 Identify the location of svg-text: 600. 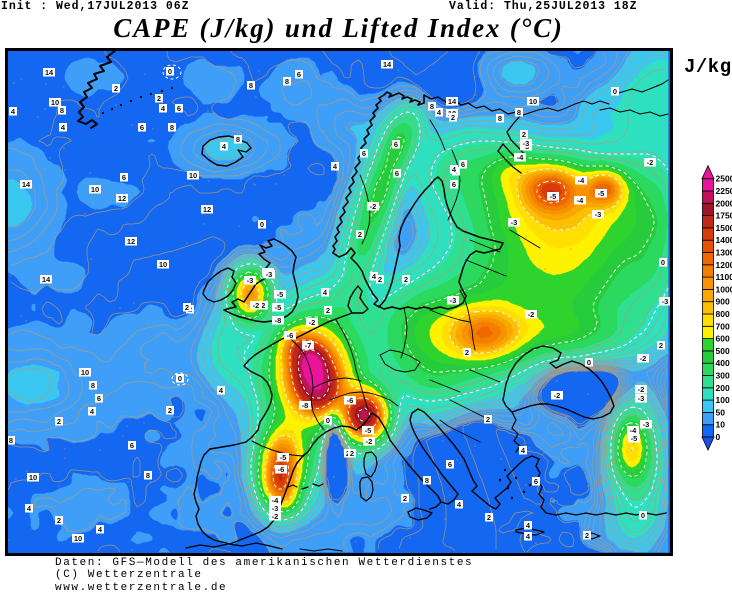
(723, 339).